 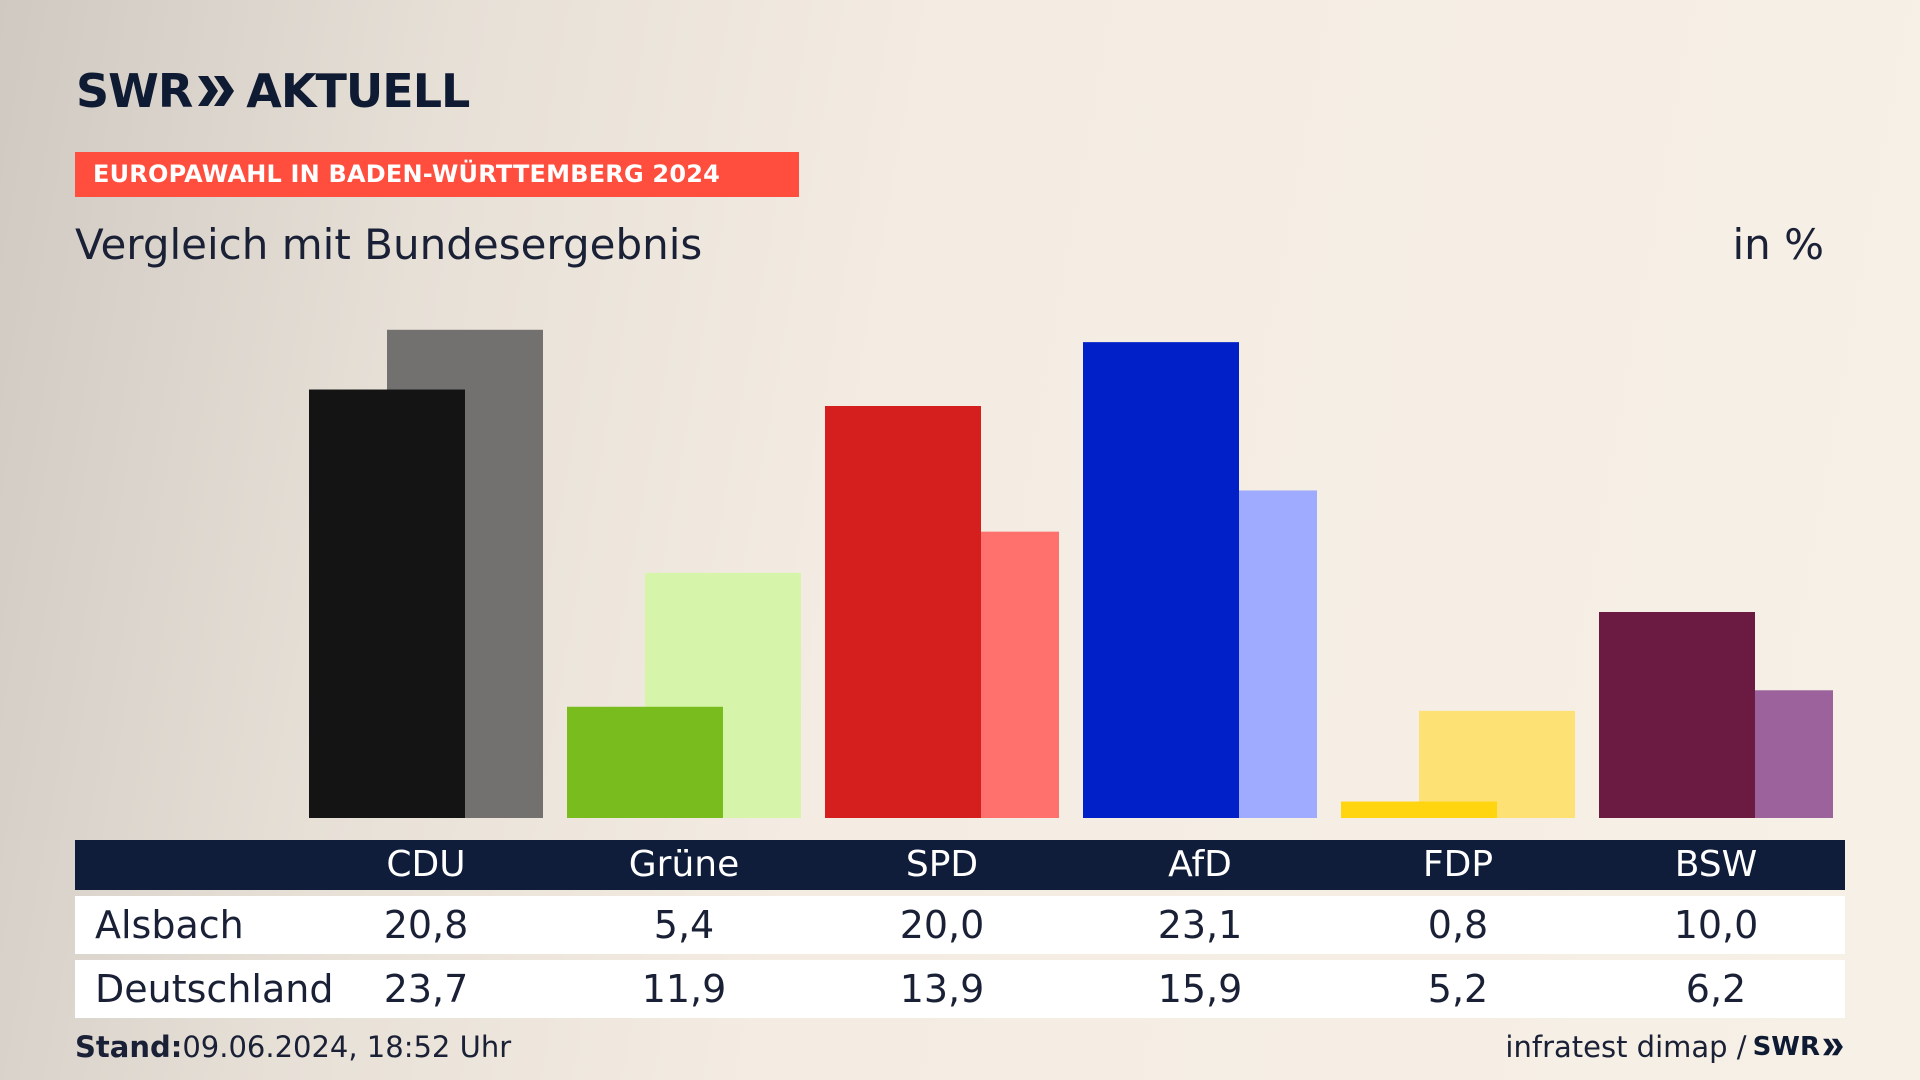 I want to click on timestamp: Stand:09.06.2024, 18:52 Uhr, so click(x=293, y=1047).